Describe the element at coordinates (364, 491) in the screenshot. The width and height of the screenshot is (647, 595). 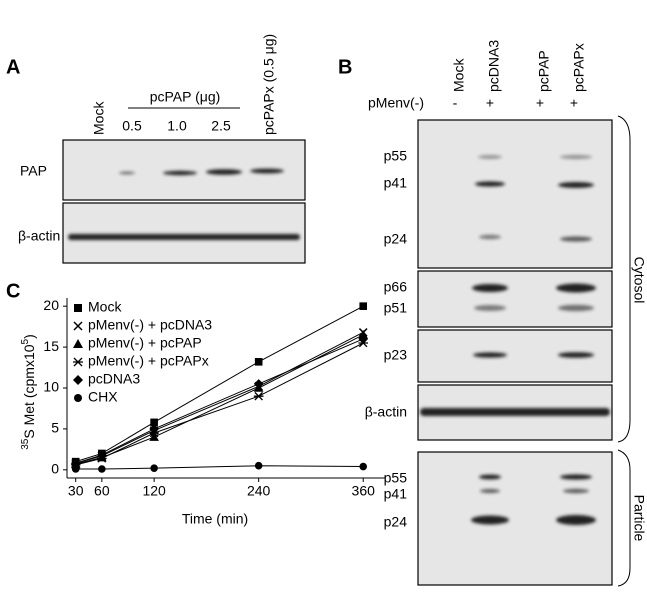
I see `x-tick-label: 360` at that location.